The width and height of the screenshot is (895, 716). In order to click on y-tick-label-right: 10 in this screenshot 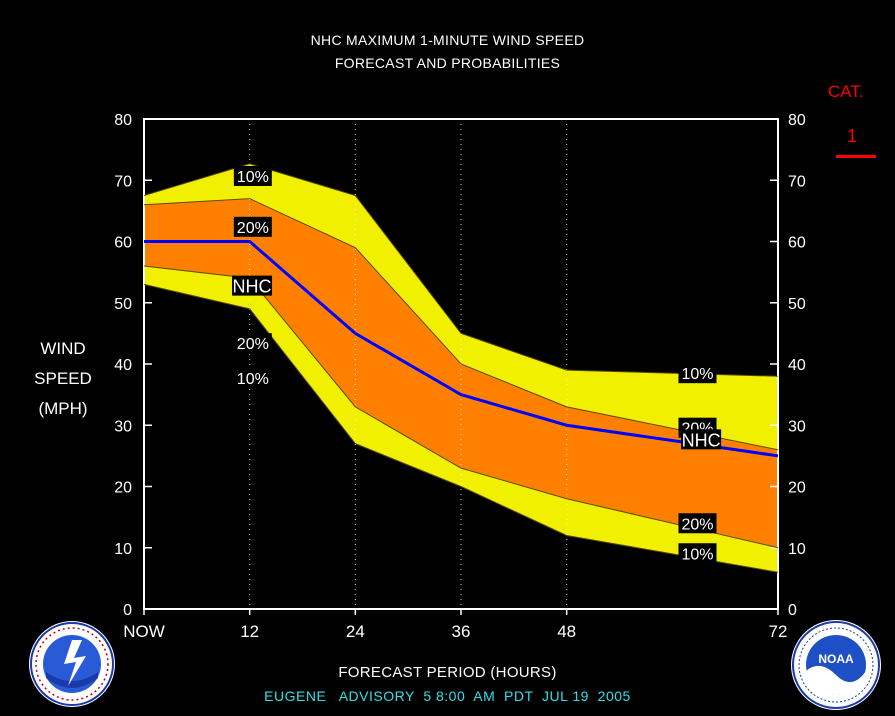, I will do `click(797, 549)`.